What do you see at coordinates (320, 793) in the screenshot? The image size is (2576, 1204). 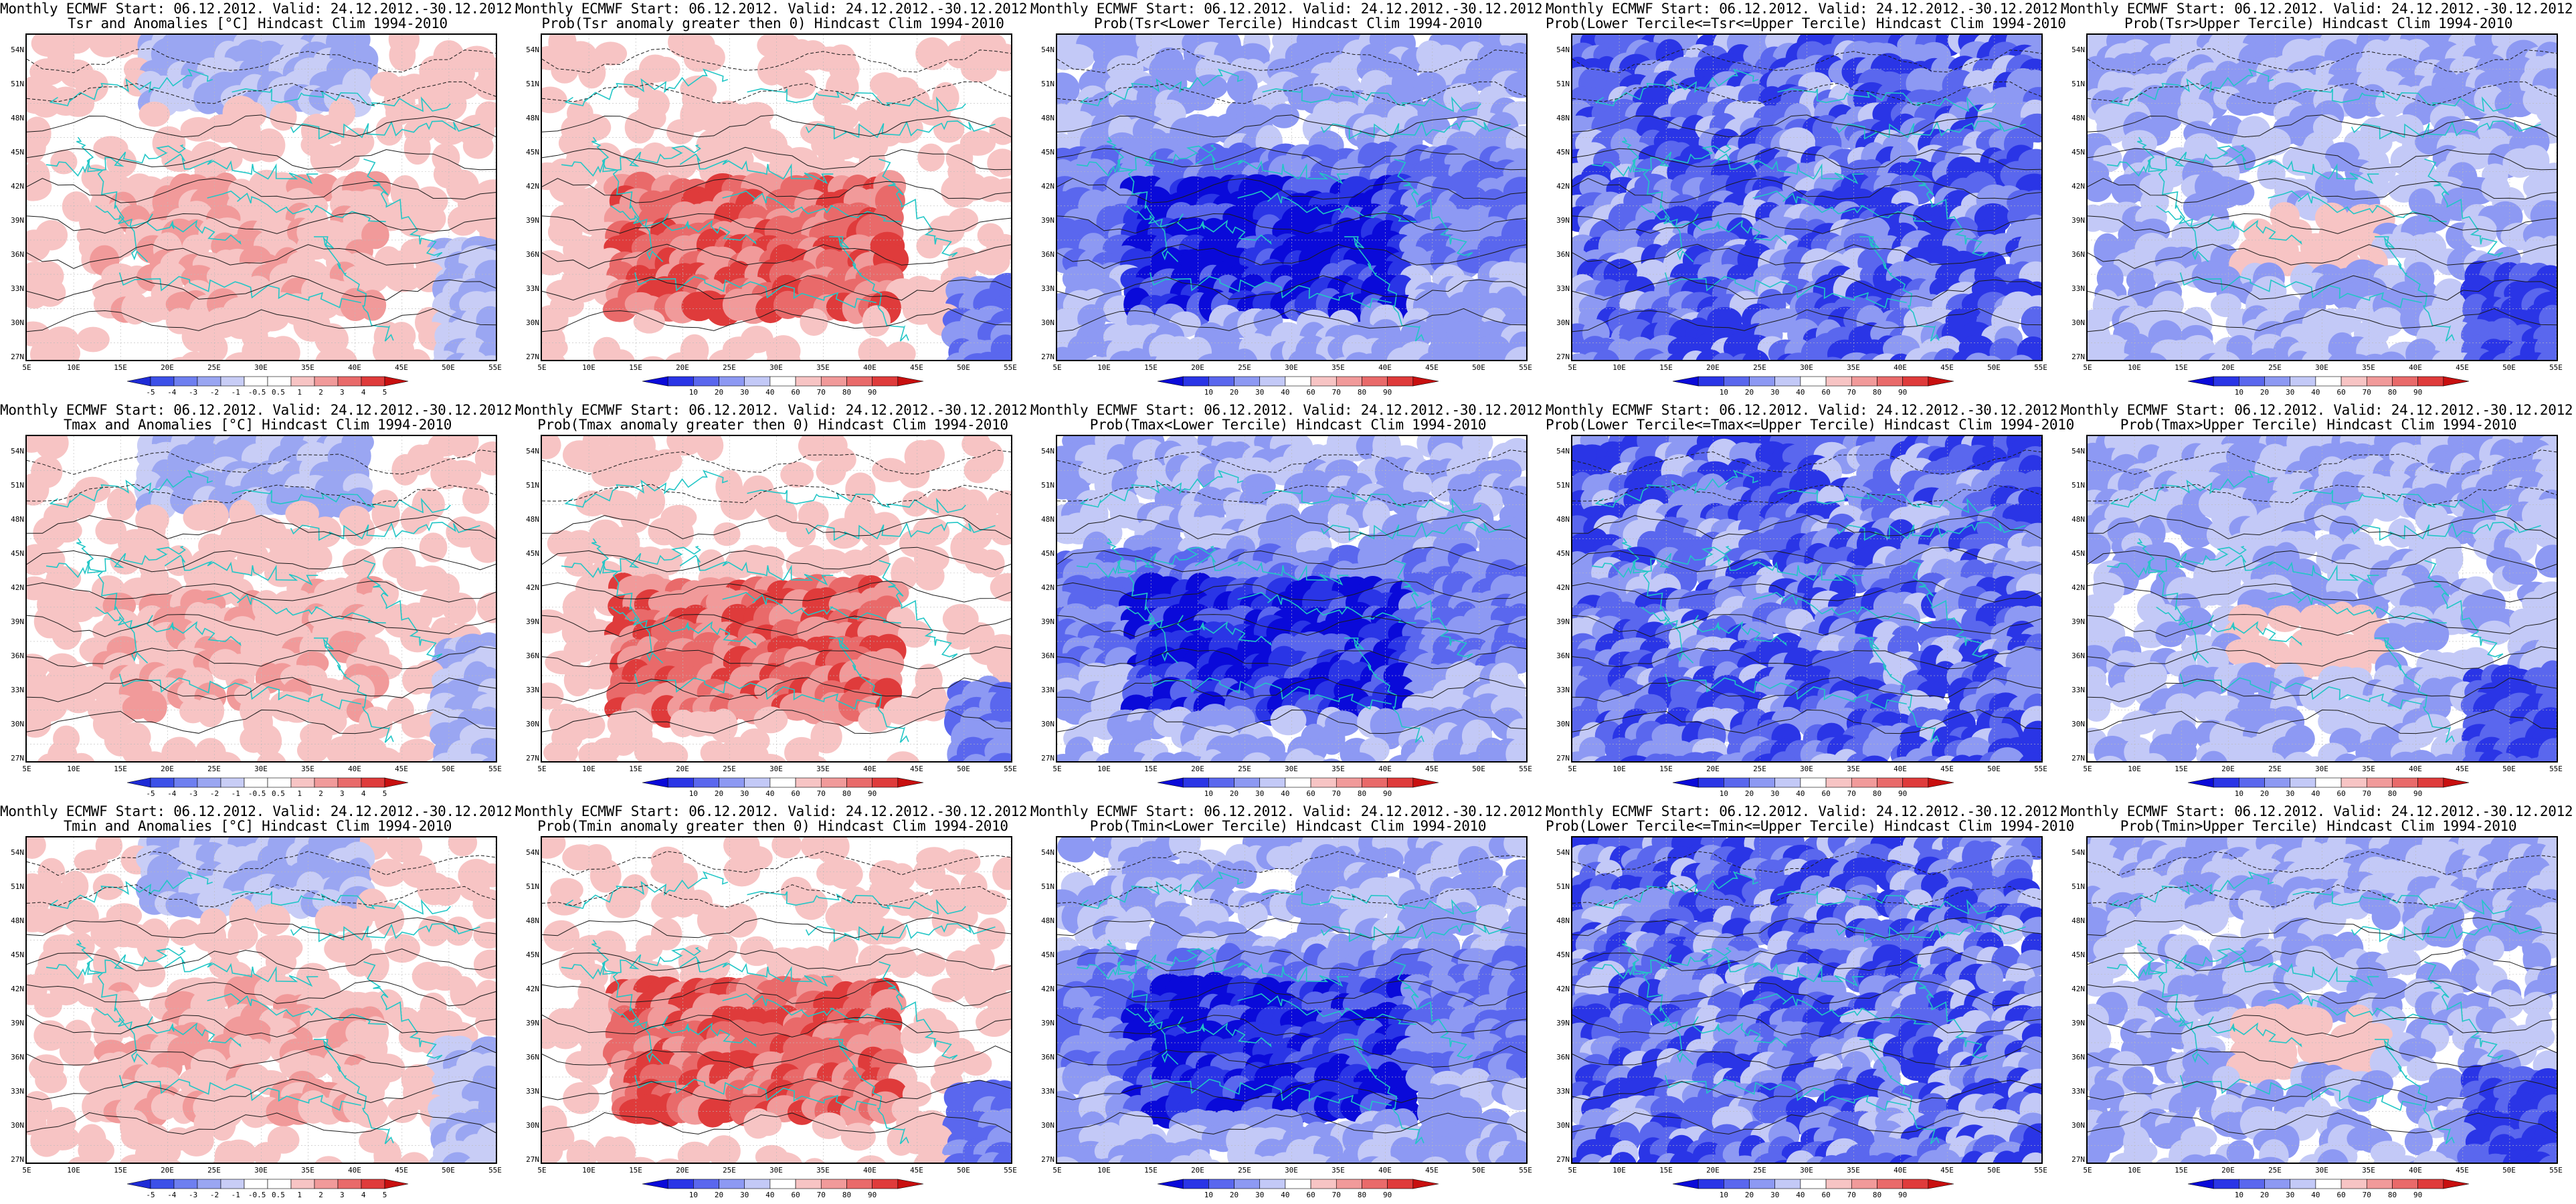 I see `colorbar-label: 2` at bounding box center [320, 793].